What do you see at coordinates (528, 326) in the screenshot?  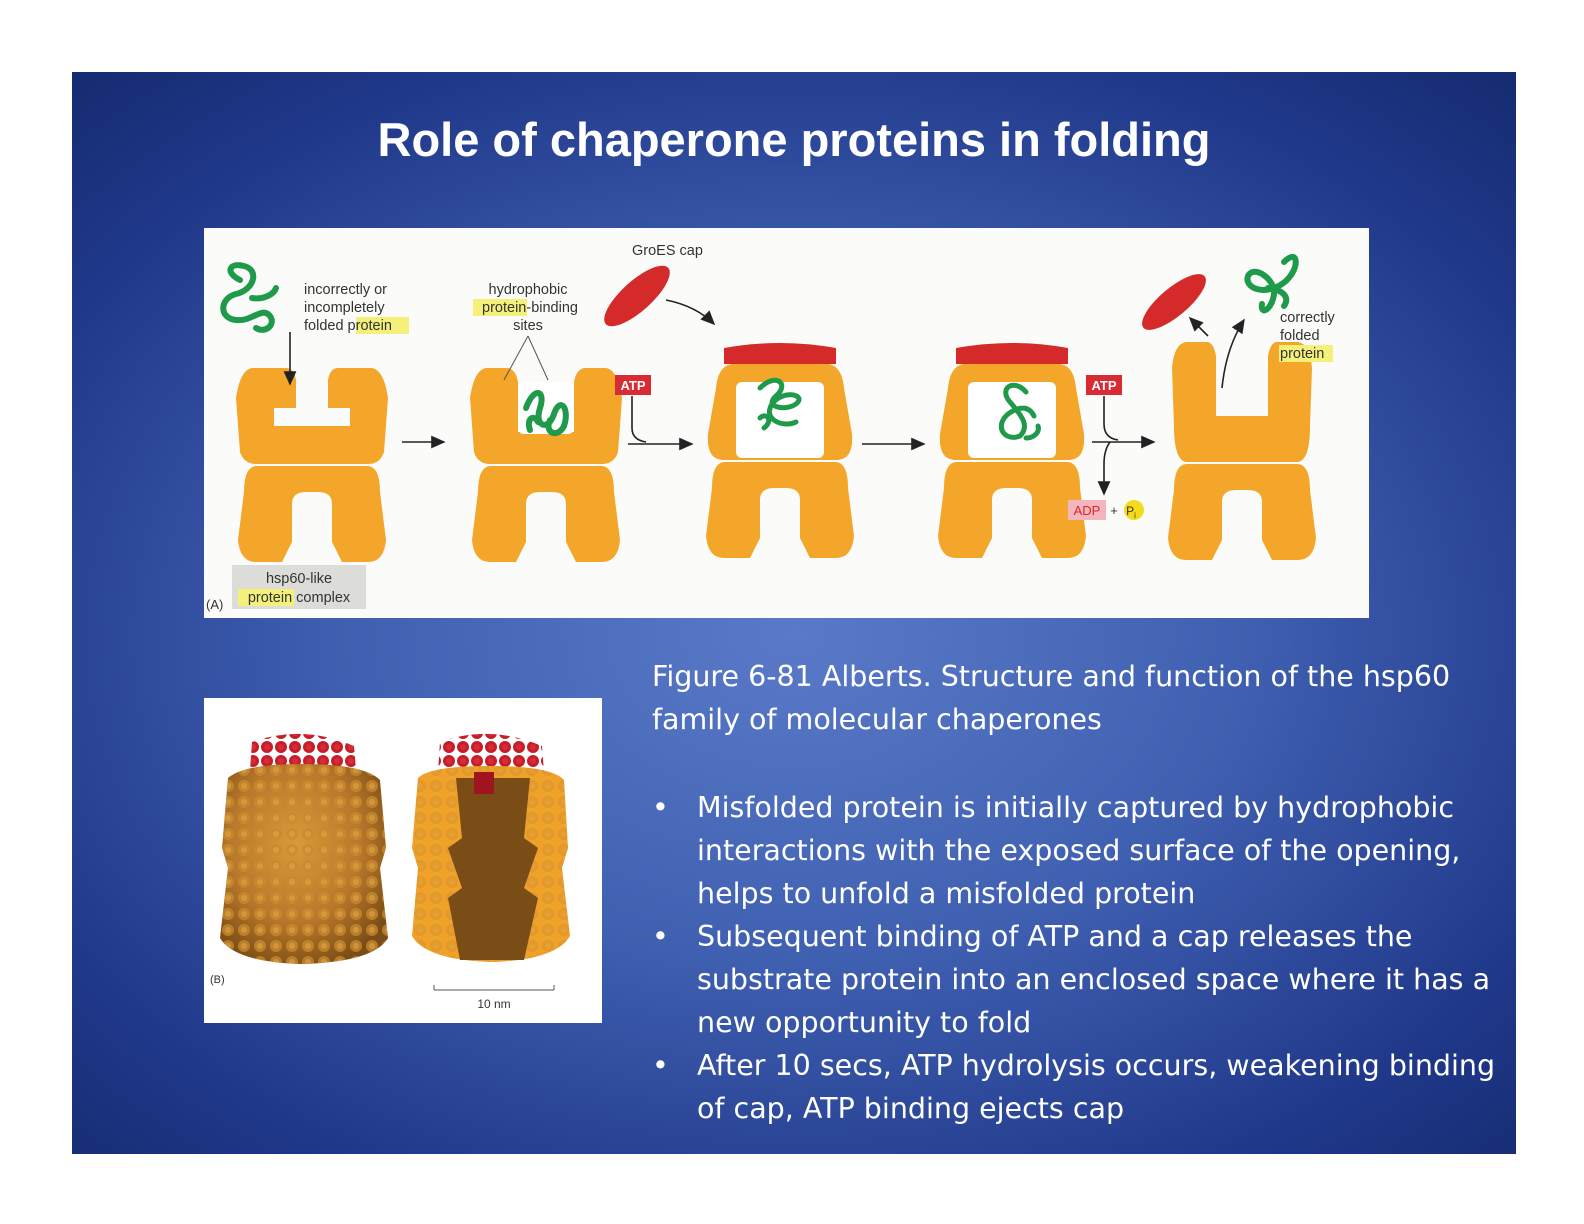 I see `label-hydrophobic-3: sites` at bounding box center [528, 326].